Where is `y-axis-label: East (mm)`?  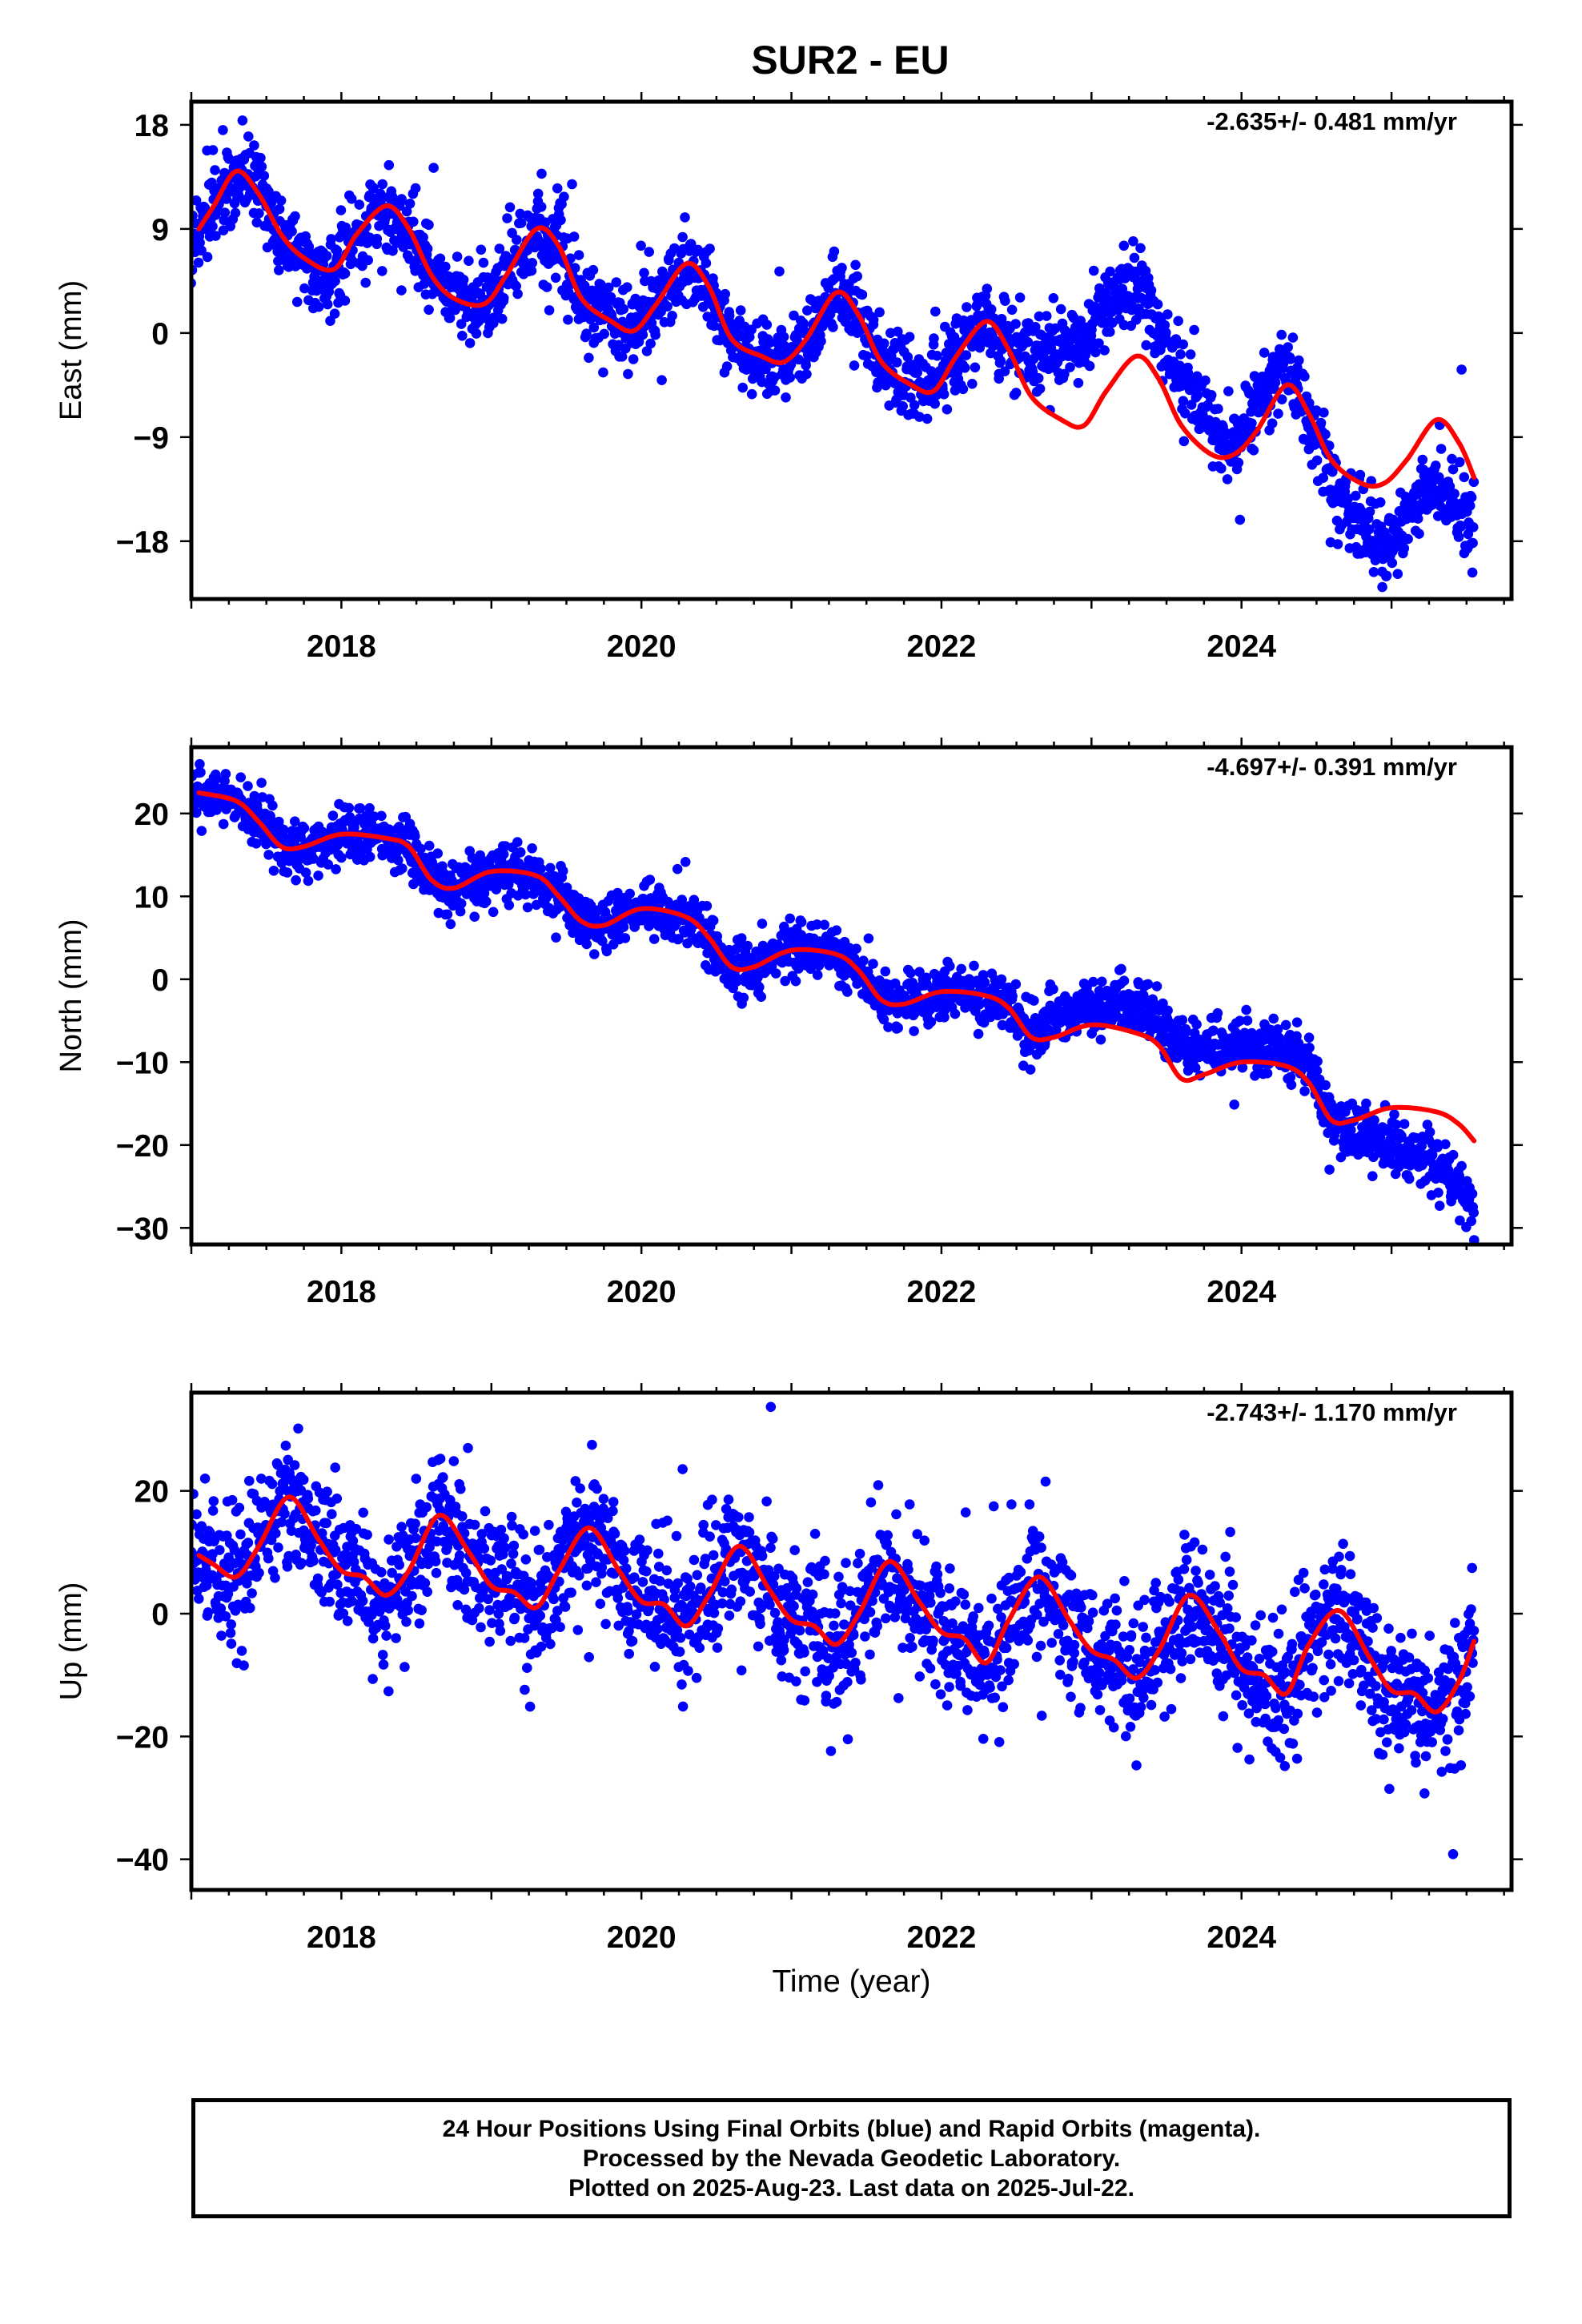 y-axis-label: East (mm) is located at coordinates (71, 350).